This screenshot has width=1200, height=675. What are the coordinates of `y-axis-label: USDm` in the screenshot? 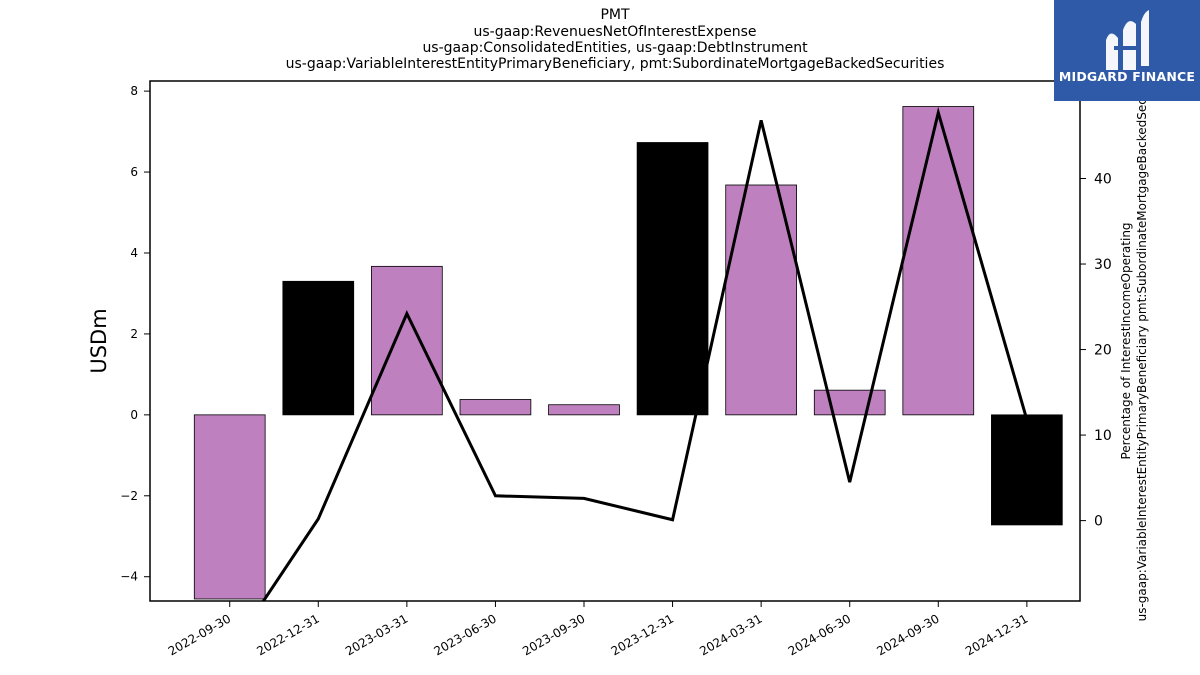 It's located at (99, 340).